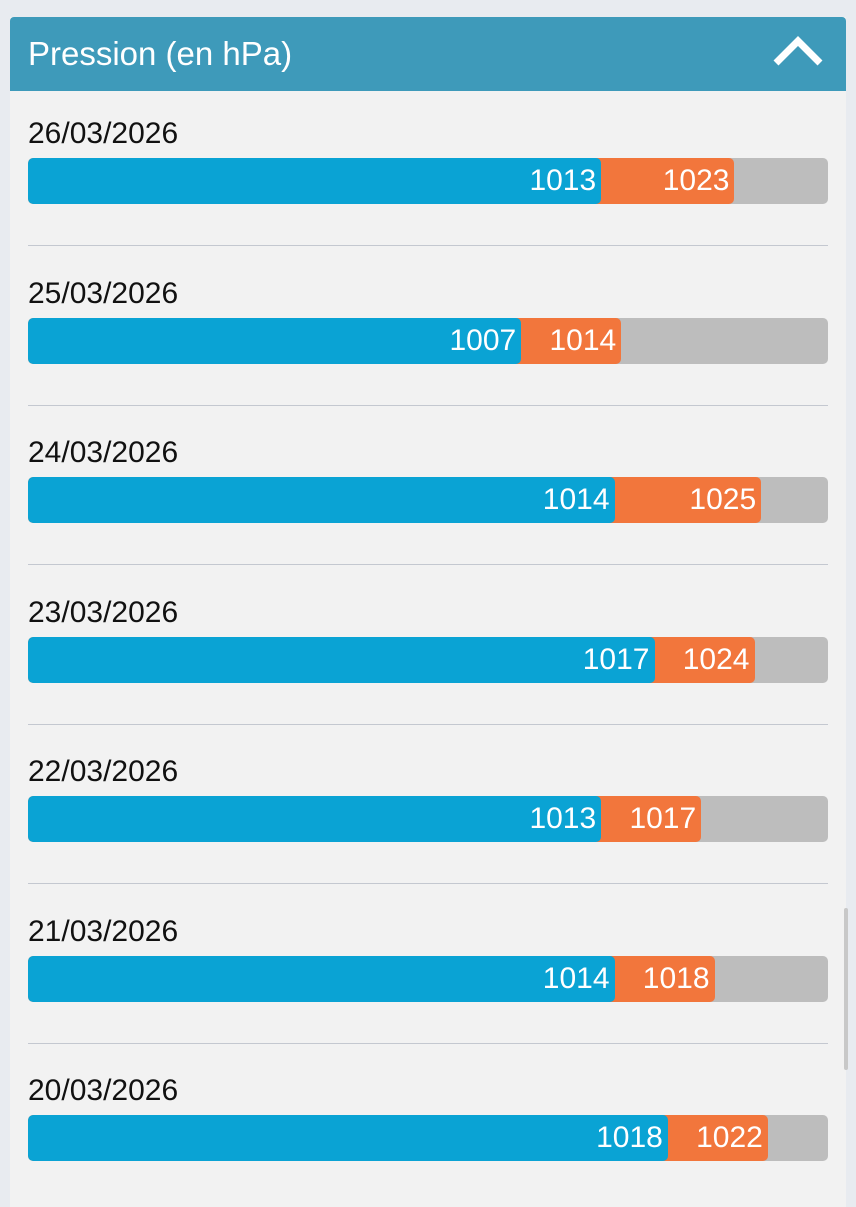  I want to click on pressure-bar: 1013 1017, so click(428, 819).